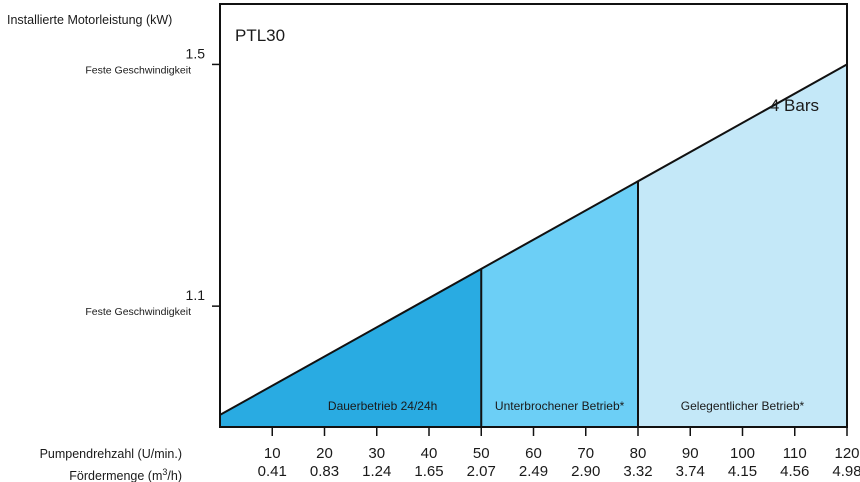  What do you see at coordinates (690, 471) in the screenshot?
I see `x-tick-flow-9: 3.74` at bounding box center [690, 471].